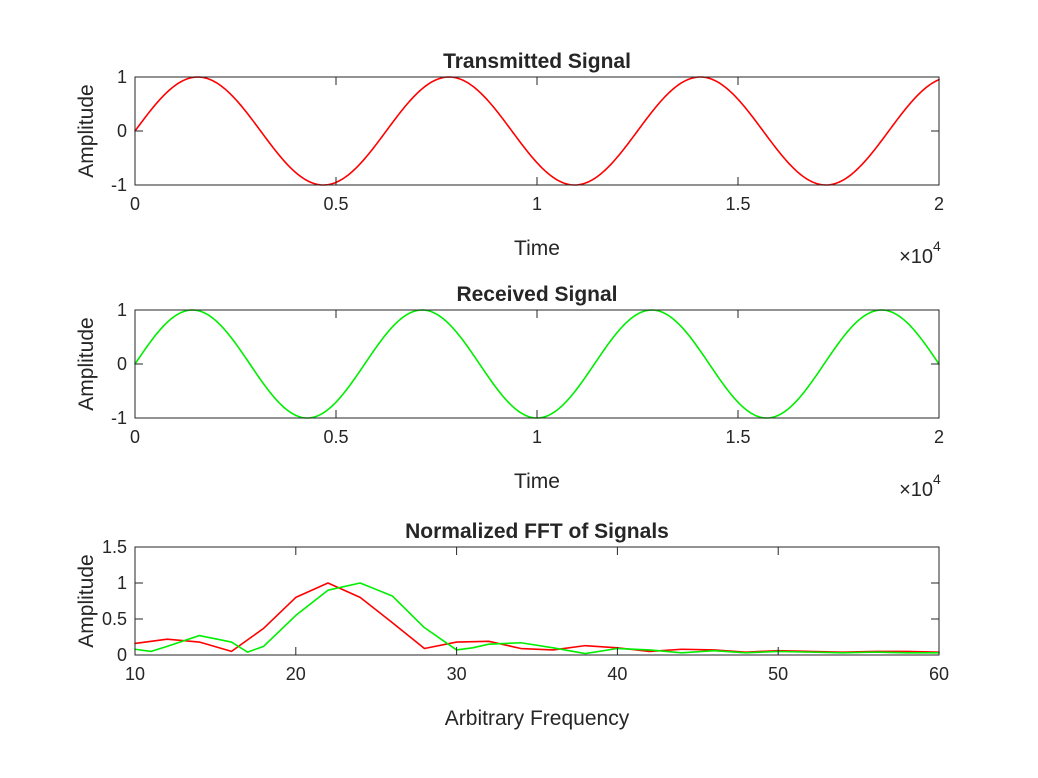 This screenshot has height=778, width=1038. Describe the element at coordinates (537, 248) in the screenshot. I see `transmitted-x-axis-label: Time` at that location.